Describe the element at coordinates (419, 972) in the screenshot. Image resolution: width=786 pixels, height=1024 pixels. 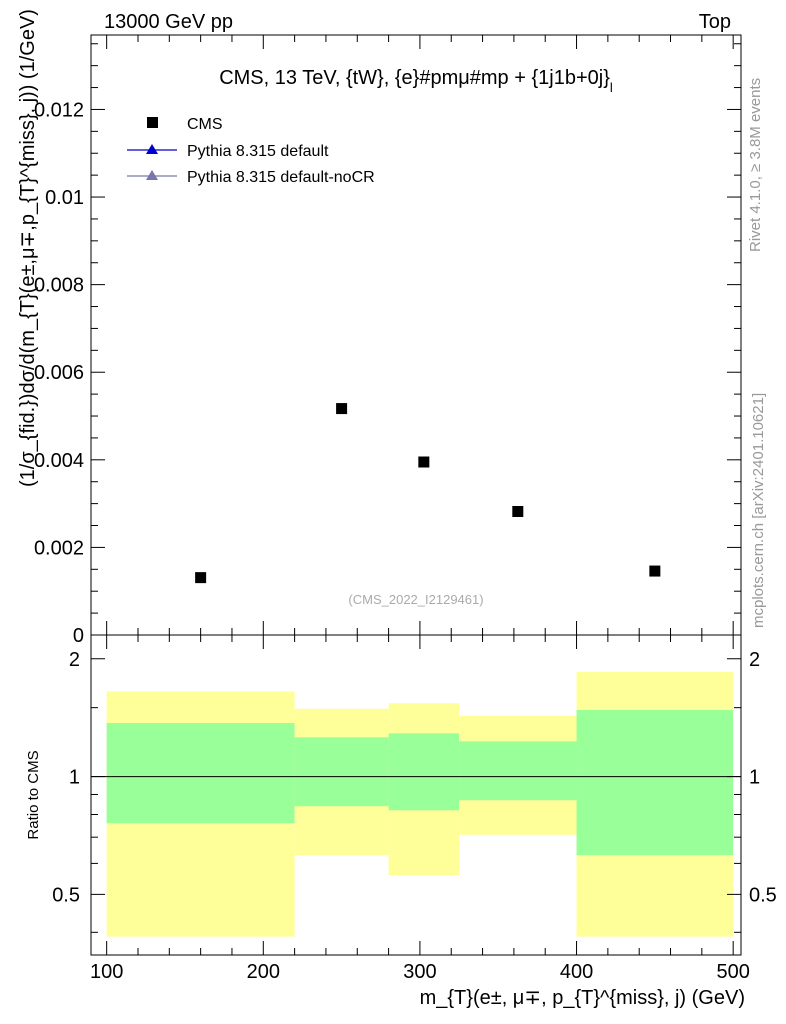
I see `x-tick-label: 300` at that location.